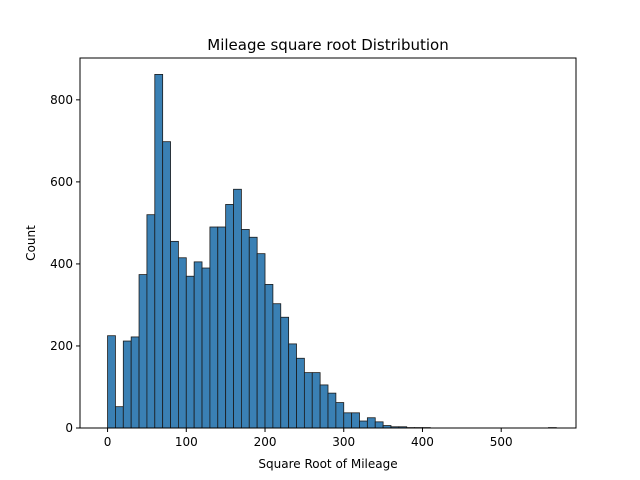 The image size is (640, 480). I want to click on x-tick-label: 300, so click(343, 442).